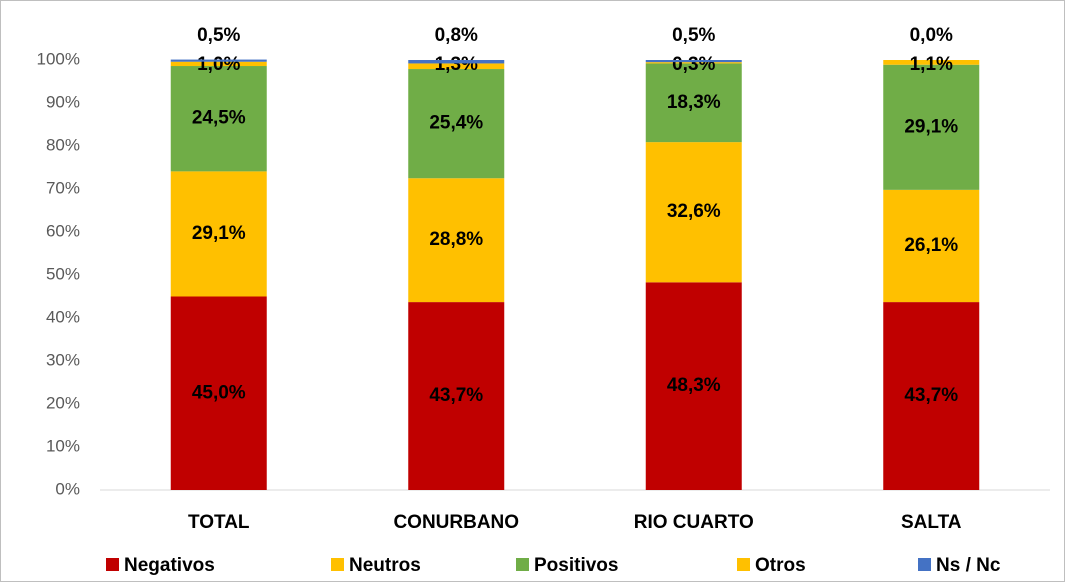 The image size is (1065, 582). I want to click on value-label: 25,4%, so click(456, 123).